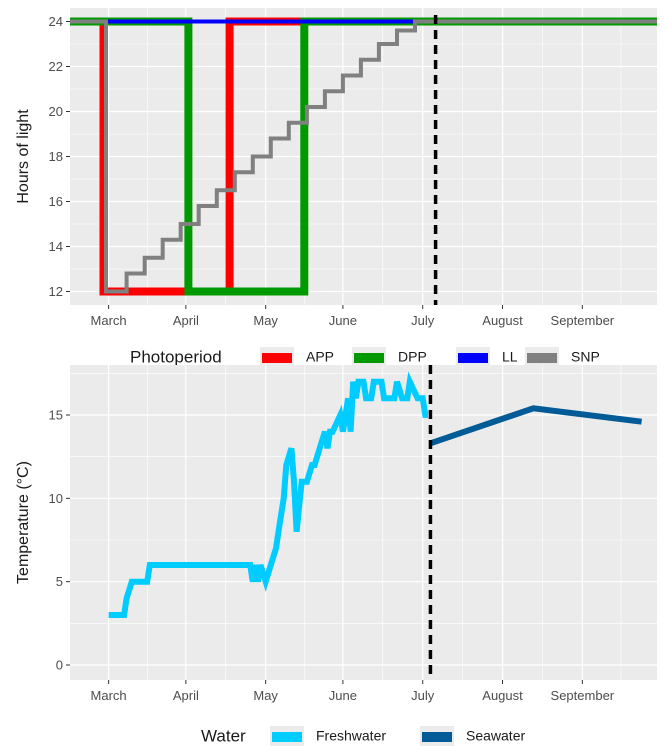  Describe the element at coordinates (23, 522) in the screenshot. I see `bottom-y-axis-title: Temperature (°C)` at that location.